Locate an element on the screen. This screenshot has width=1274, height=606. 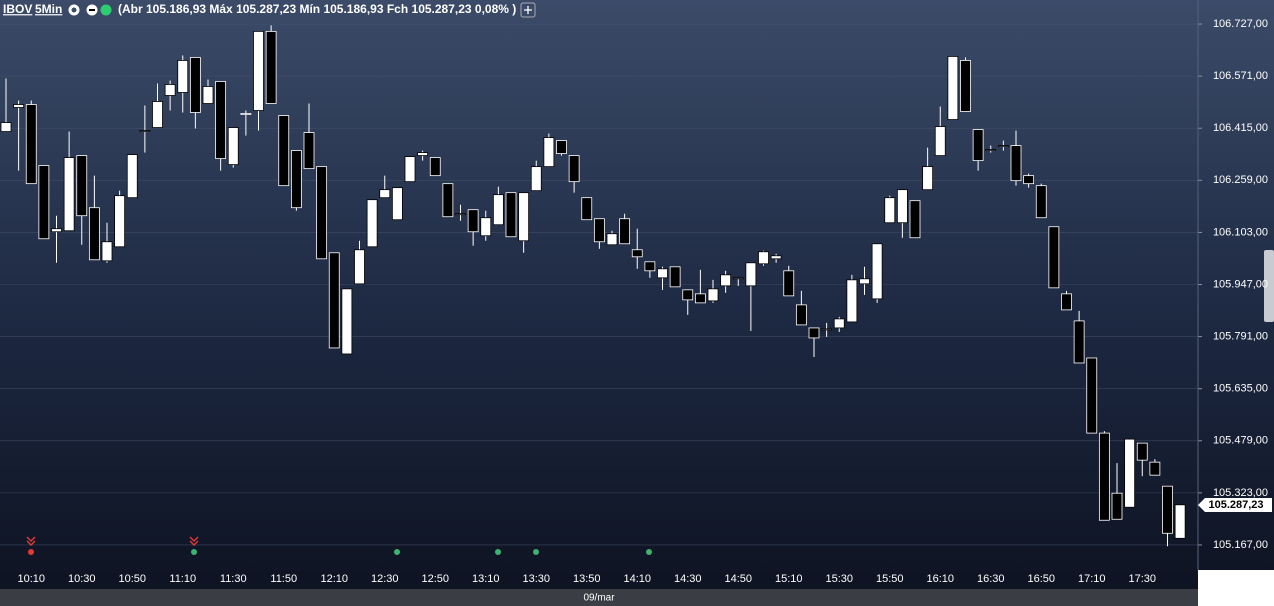
interval: 5Min is located at coordinates (48, 9).